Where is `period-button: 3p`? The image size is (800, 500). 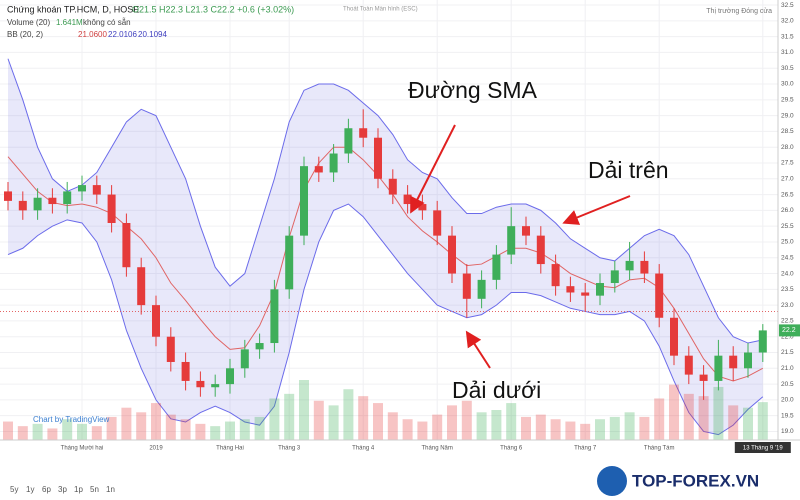
period-button: 3p is located at coordinates (62, 489).